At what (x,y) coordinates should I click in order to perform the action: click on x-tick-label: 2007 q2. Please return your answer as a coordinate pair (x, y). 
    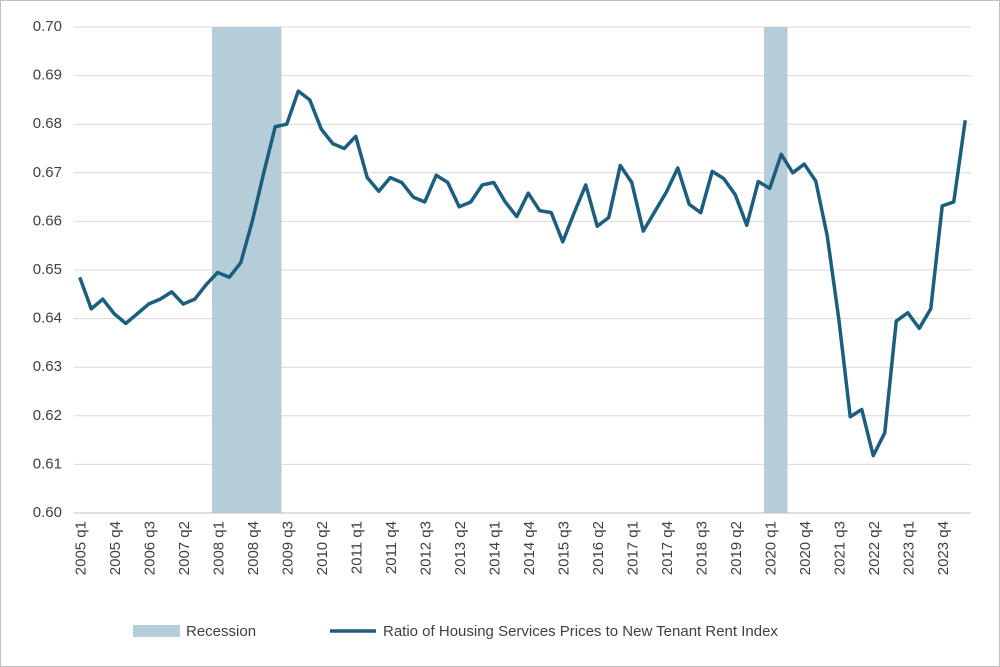
    Looking at the image, I should click on (184, 548).